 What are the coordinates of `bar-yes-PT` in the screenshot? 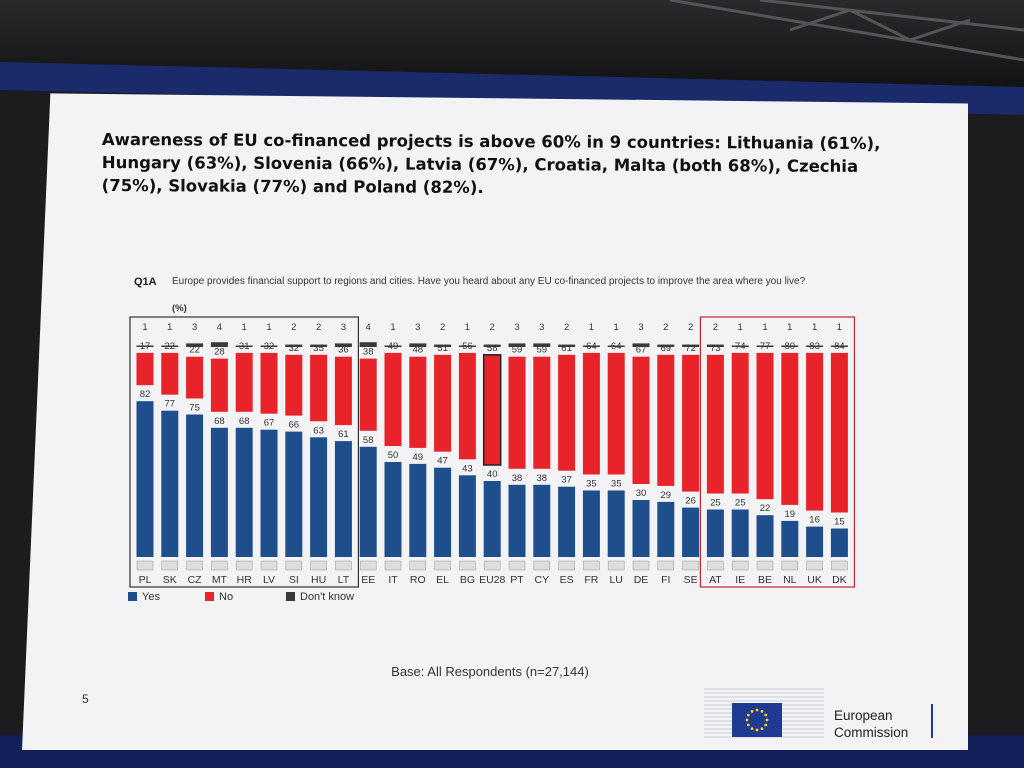 It's located at (517, 520).